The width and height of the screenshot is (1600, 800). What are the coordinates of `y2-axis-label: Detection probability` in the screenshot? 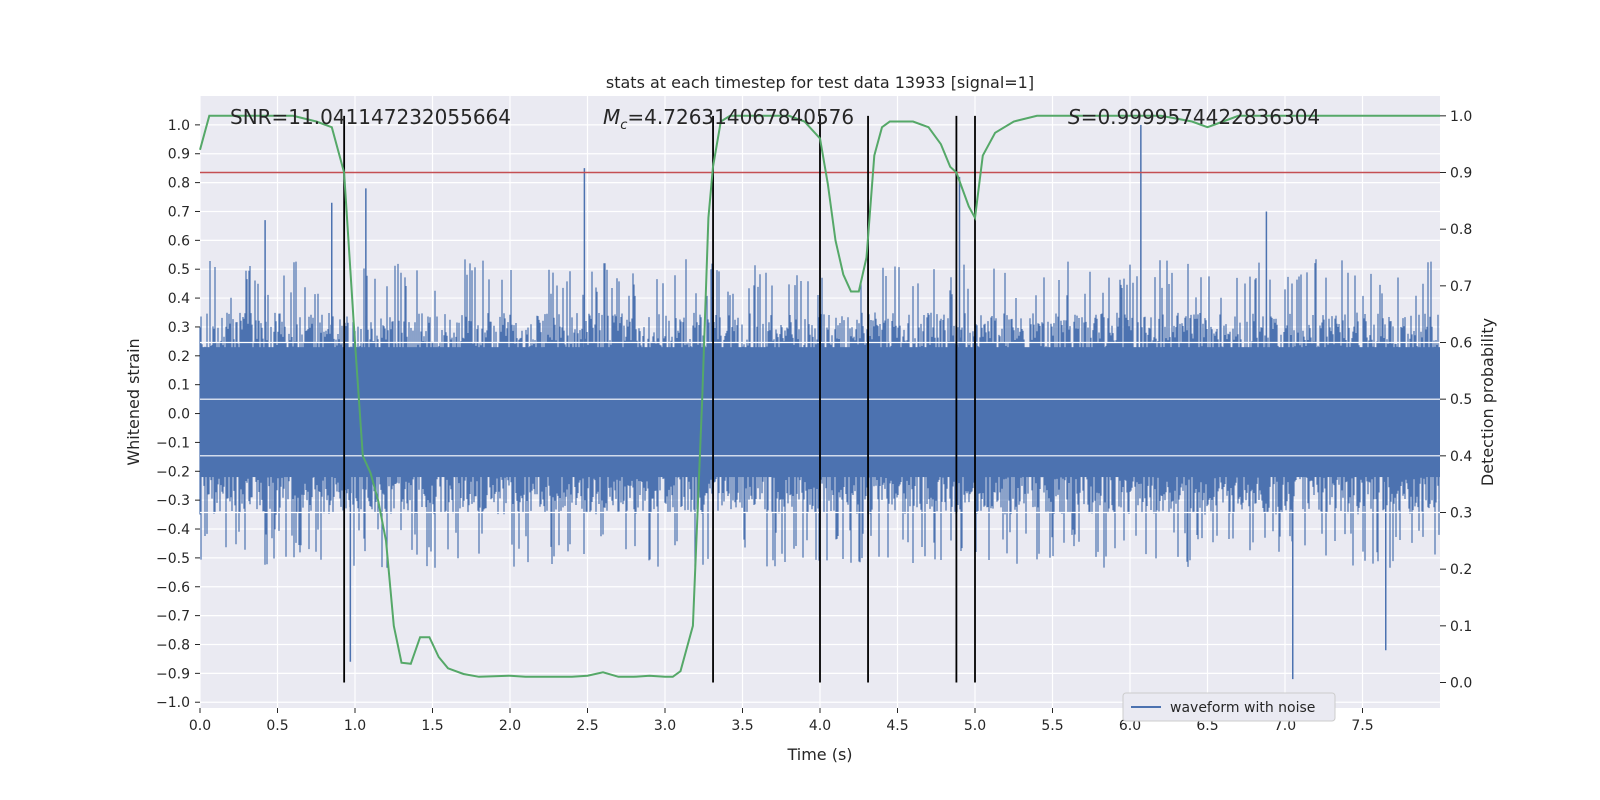 It's located at (1487, 402).